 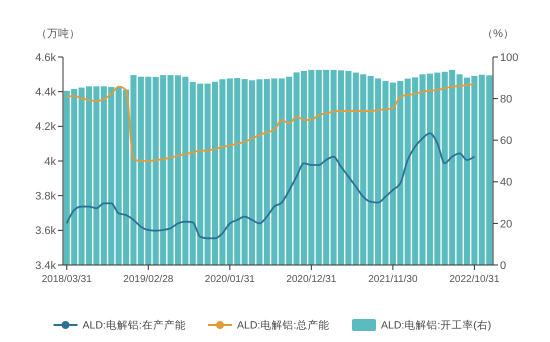 What do you see at coordinates (506, 182) in the screenshot?
I see `y2-tick-label: 40` at bounding box center [506, 182].